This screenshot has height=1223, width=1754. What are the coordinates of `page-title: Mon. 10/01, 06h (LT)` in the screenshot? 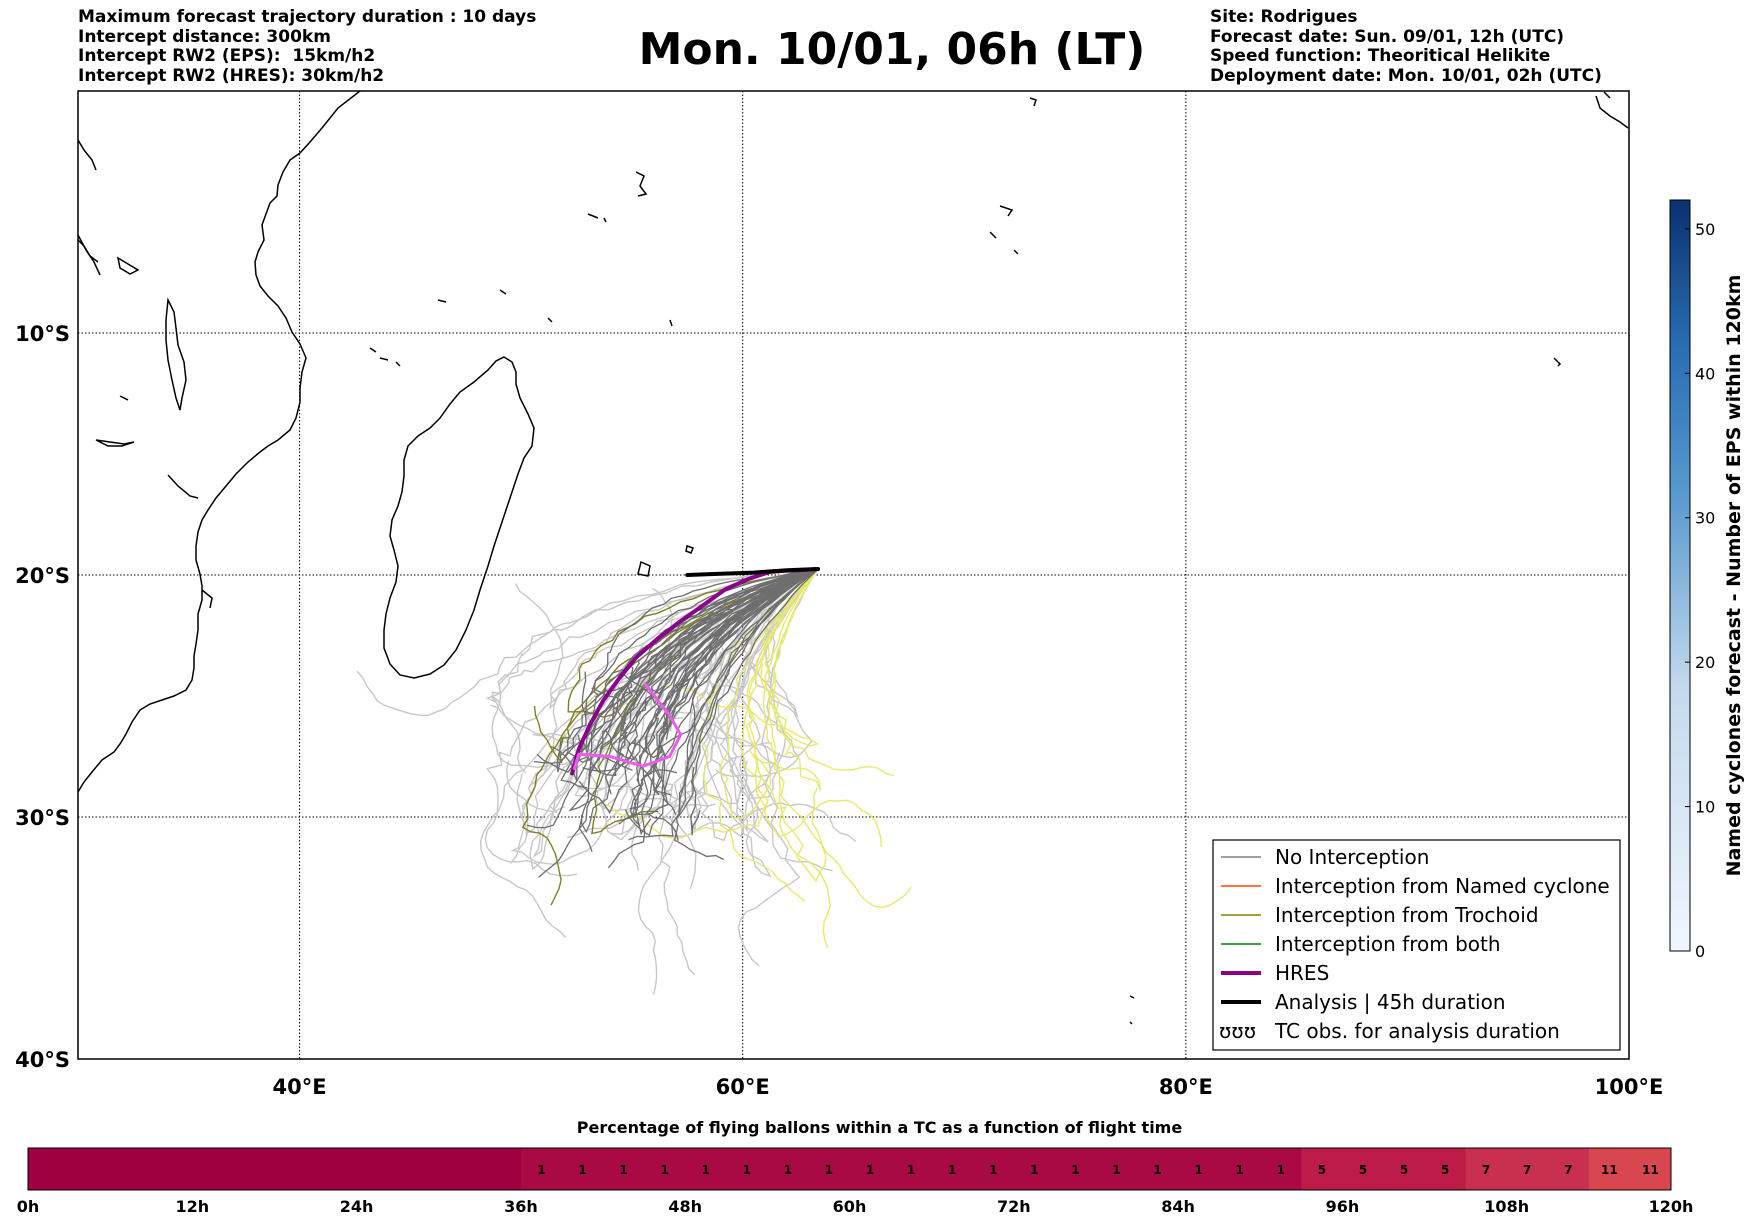 It's located at (892, 49).